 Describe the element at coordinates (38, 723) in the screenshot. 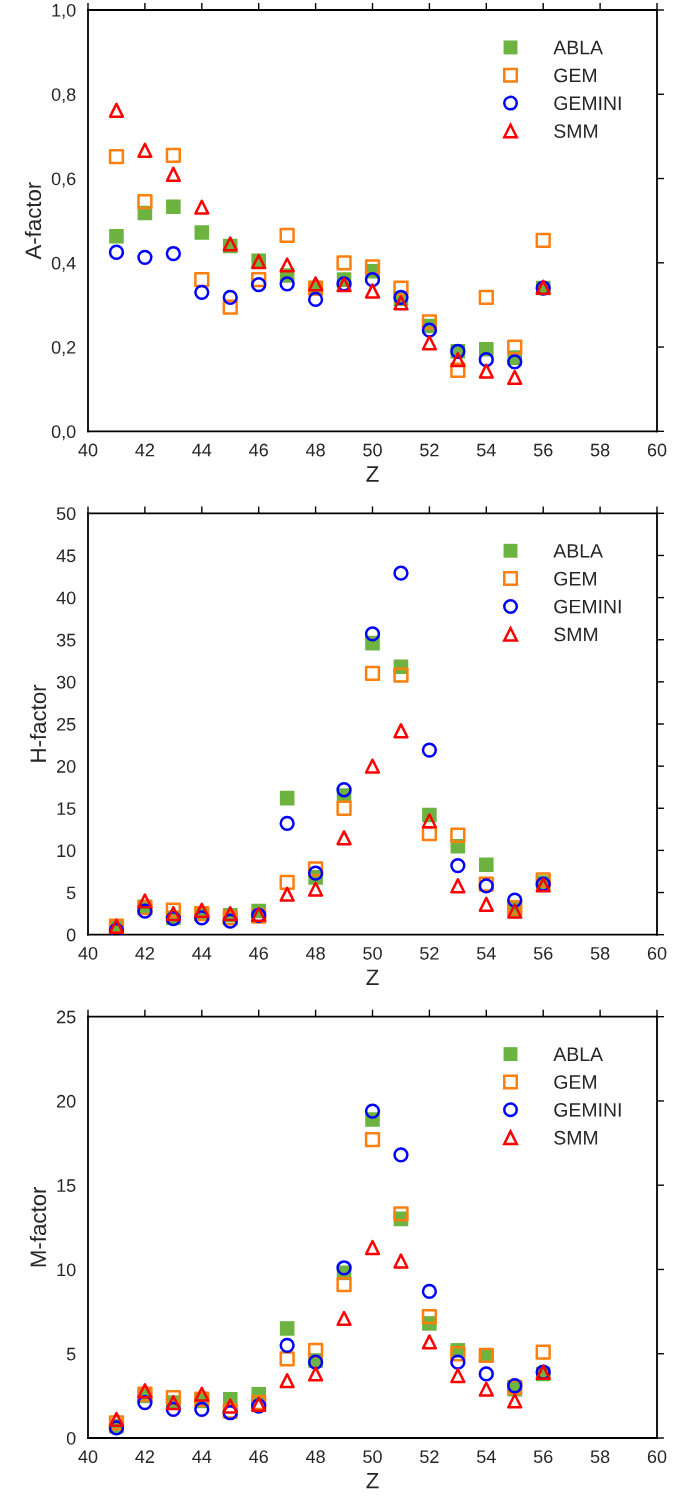

I see `y-axis-title: H-factor` at that location.